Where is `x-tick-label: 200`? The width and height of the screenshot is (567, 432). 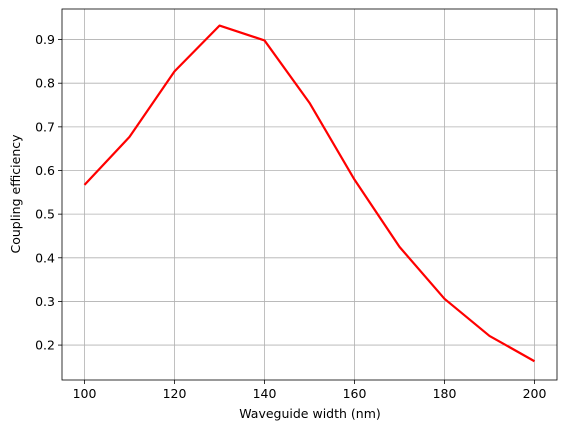
x-tick-label: 200 is located at coordinates (535, 393).